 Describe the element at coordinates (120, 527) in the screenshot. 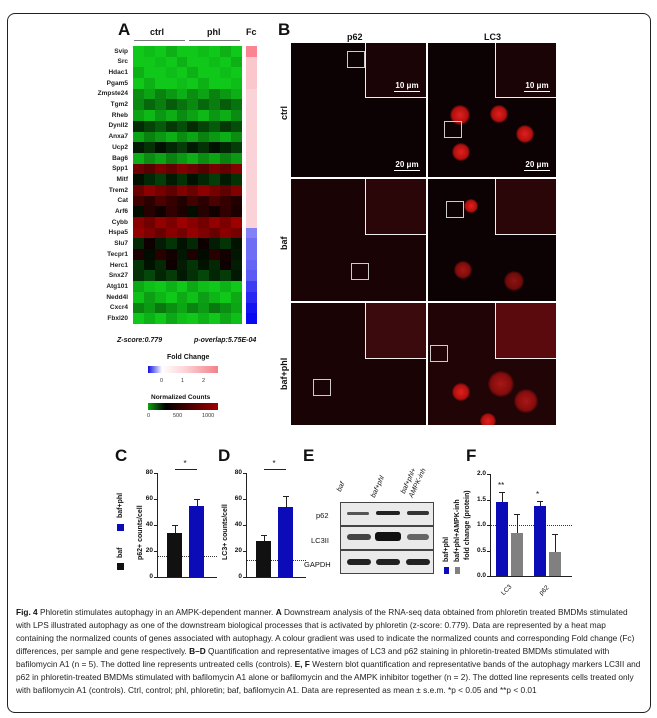

I see `legend-swatch-baf-phl` at that location.